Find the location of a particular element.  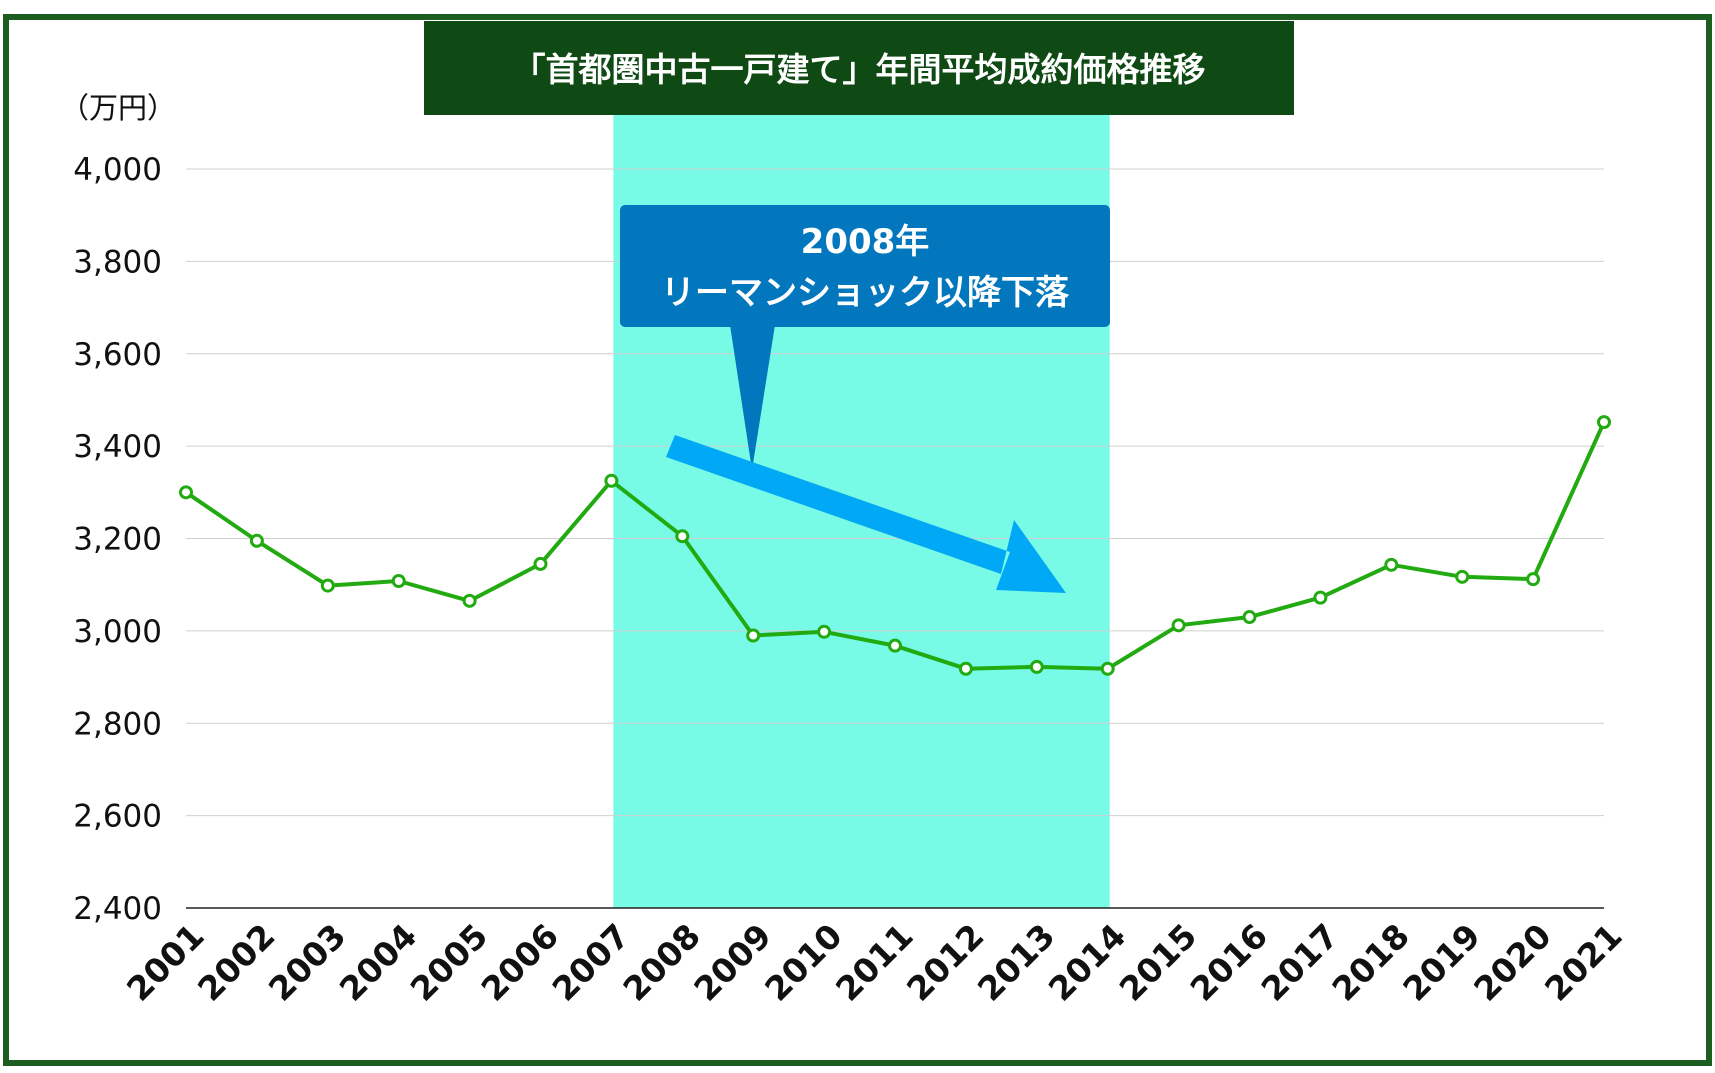

y-tick-label: 3,600 is located at coordinates (117, 355).